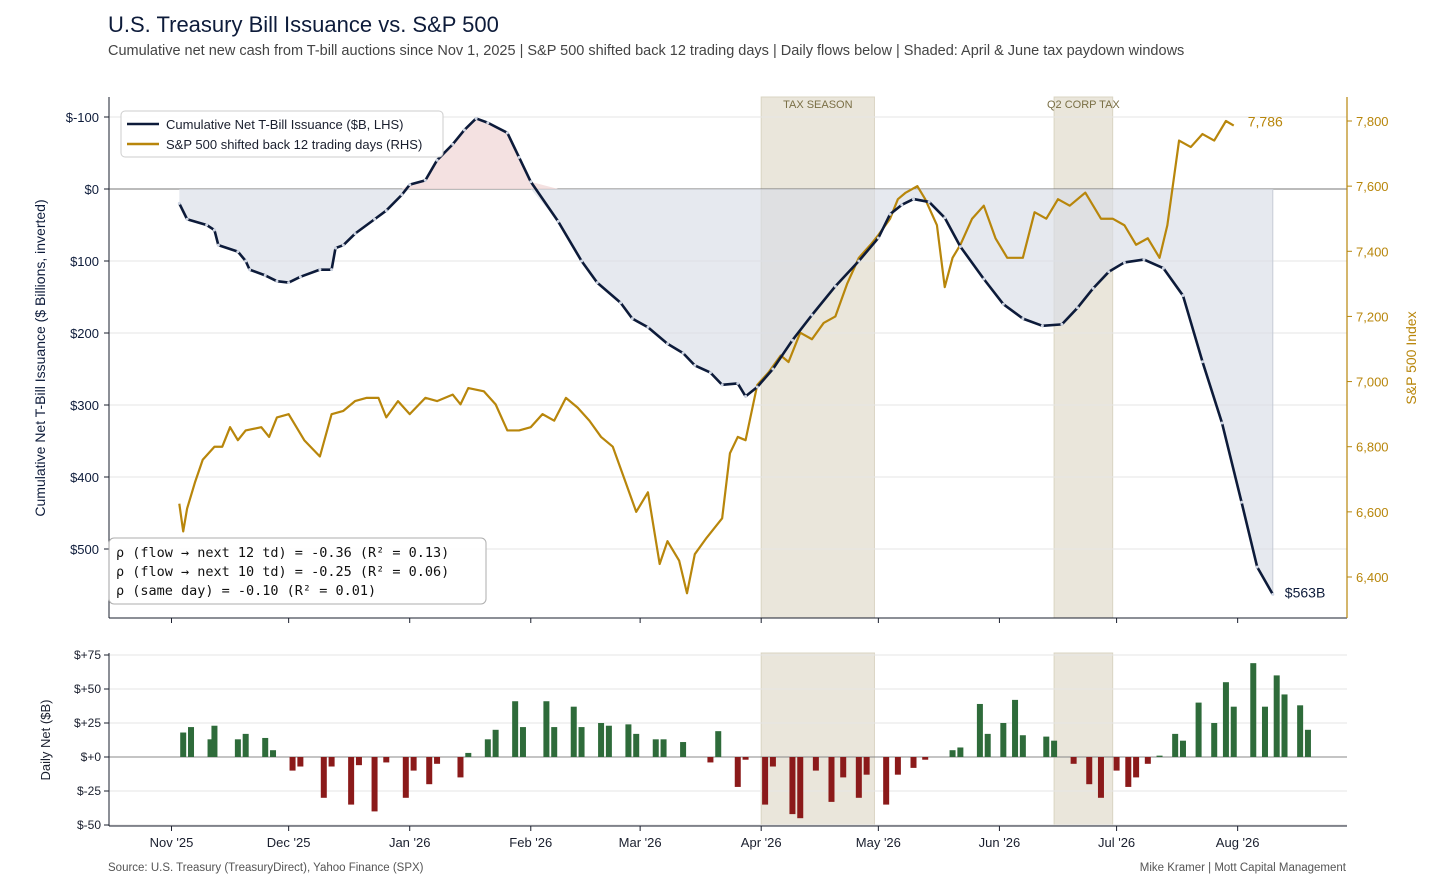 The image size is (1456, 884). I want to click on bottom-x-tick-label: Jul '26, so click(1116, 842).